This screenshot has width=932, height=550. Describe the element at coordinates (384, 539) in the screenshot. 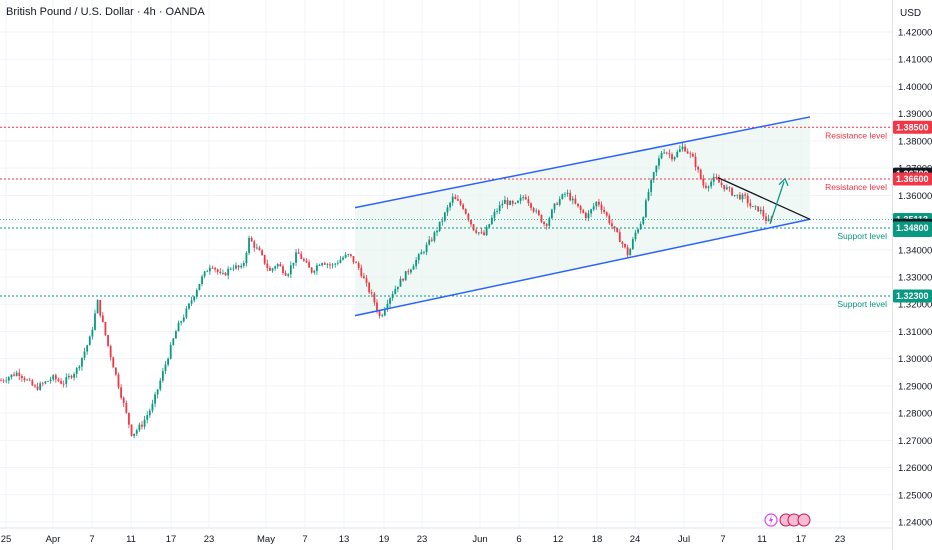

I see `x-tick-label: 19` at that location.